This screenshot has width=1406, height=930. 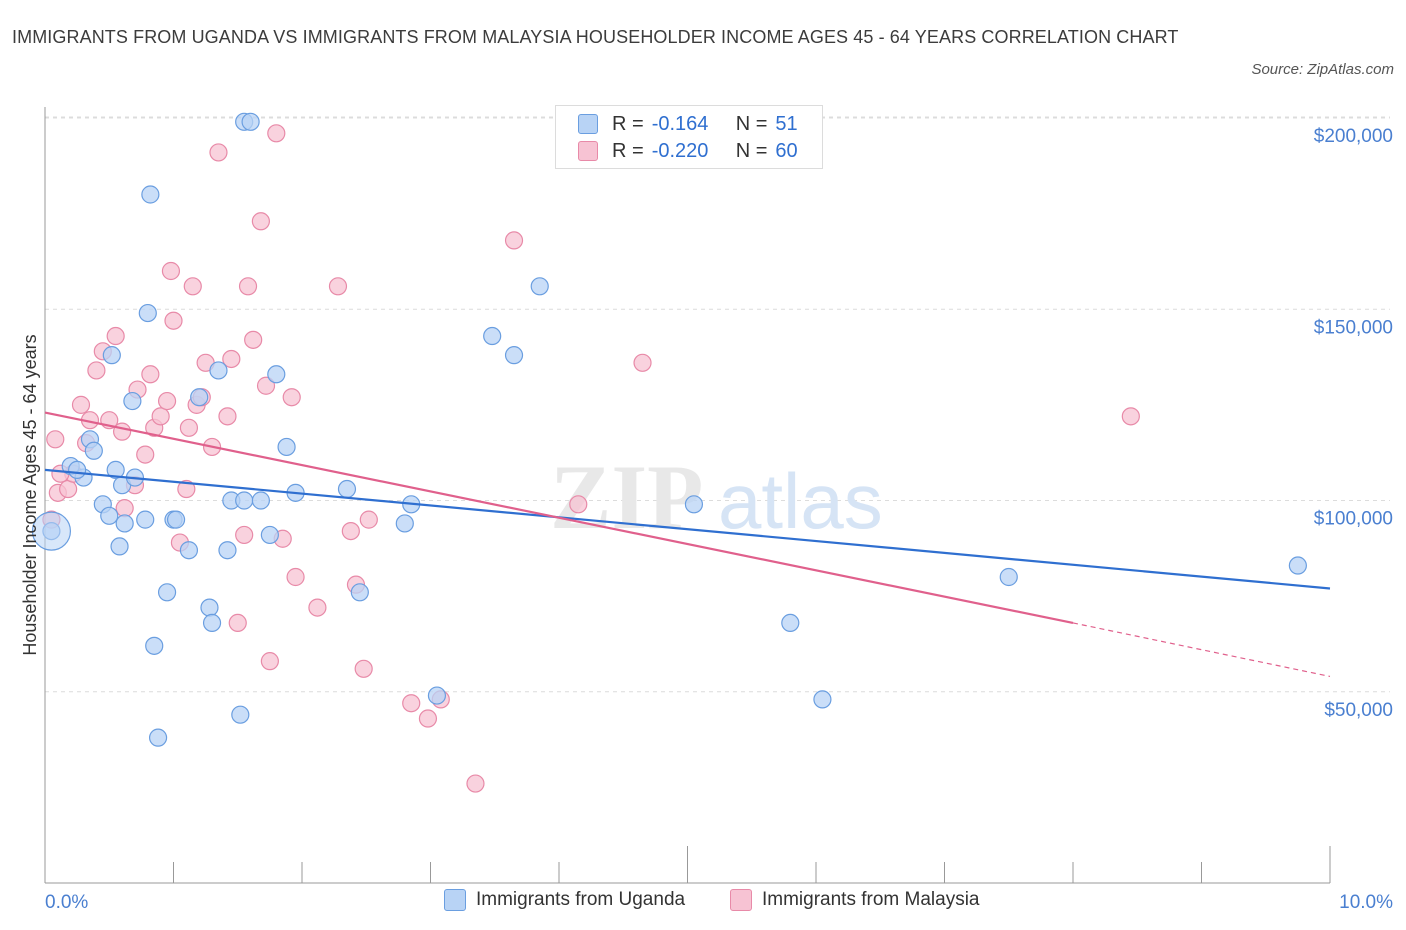 I want to click on legend-n-value: 60, so click(x=786, y=150).